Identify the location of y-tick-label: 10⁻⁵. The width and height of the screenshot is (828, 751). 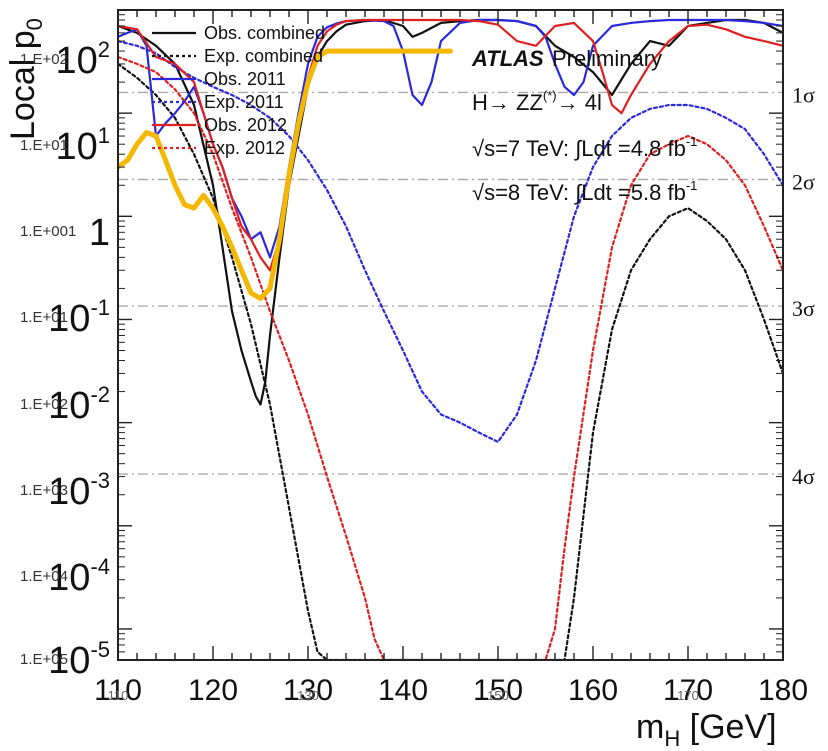
(79, 659).